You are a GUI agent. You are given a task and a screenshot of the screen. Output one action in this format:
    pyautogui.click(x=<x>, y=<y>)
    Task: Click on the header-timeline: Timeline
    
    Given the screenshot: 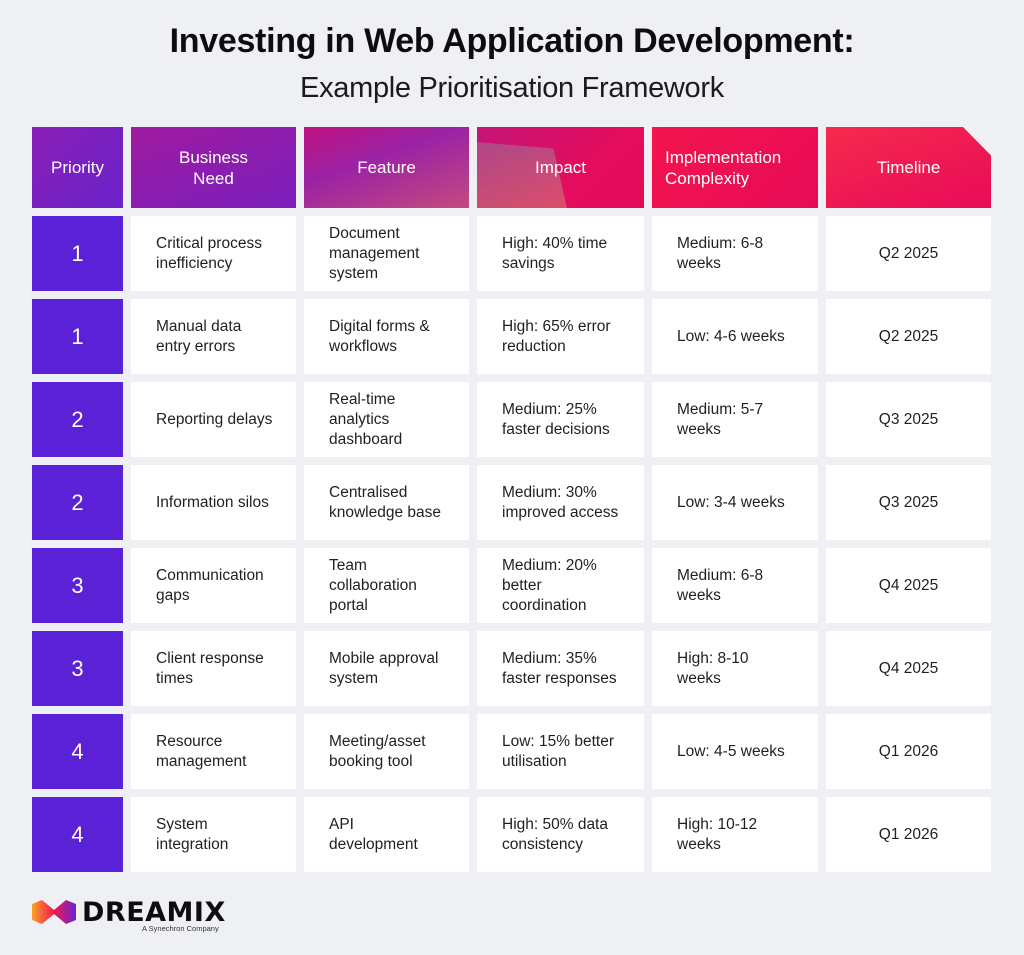 What is the action you would take?
    pyautogui.click(x=908, y=167)
    